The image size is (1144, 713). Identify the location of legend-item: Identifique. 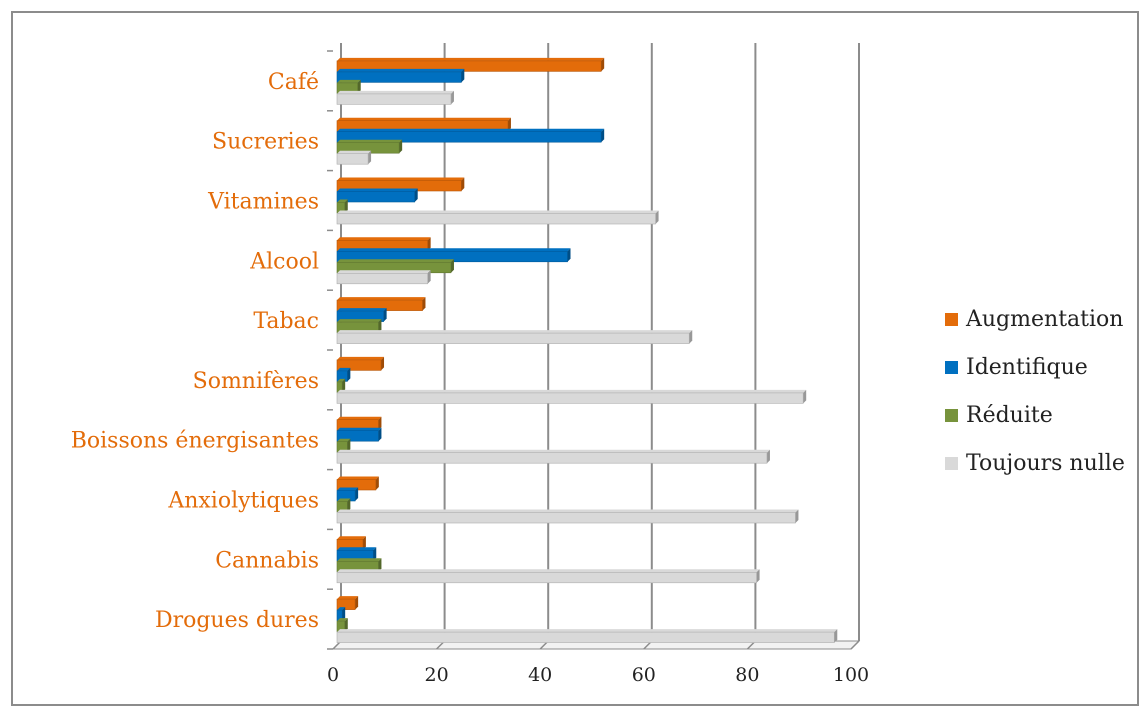
(1035, 367).